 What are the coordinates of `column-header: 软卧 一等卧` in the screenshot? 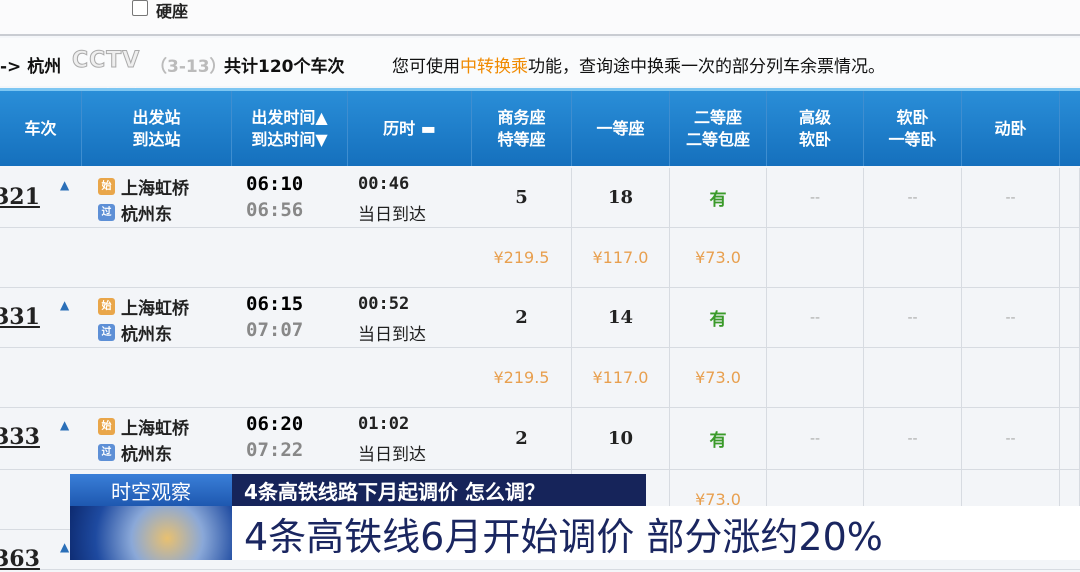 It's located at (913, 128).